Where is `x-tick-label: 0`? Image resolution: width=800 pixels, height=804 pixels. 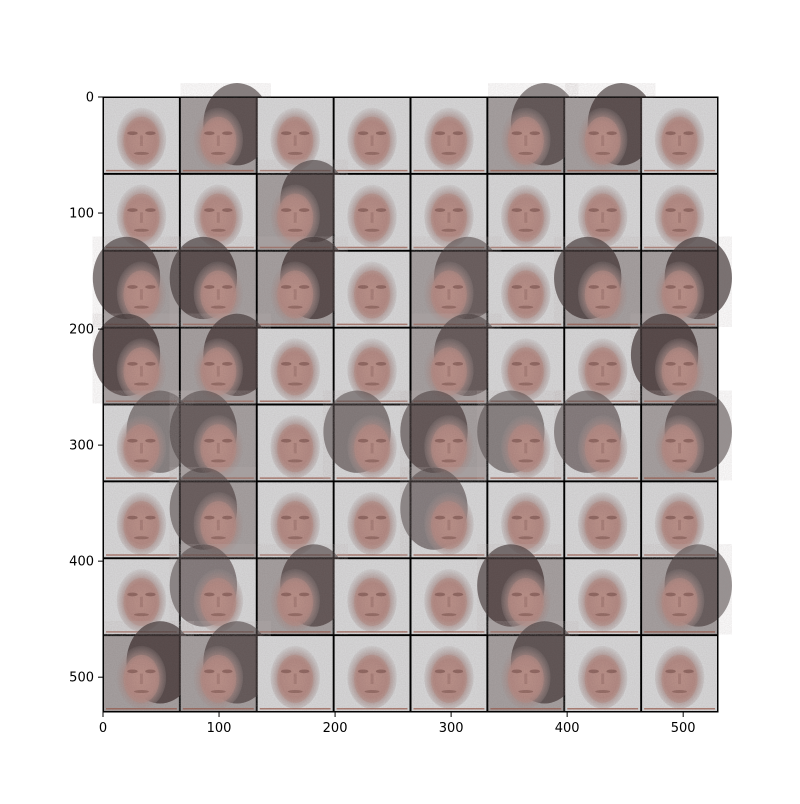
x-tick-label: 0 is located at coordinates (103, 728).